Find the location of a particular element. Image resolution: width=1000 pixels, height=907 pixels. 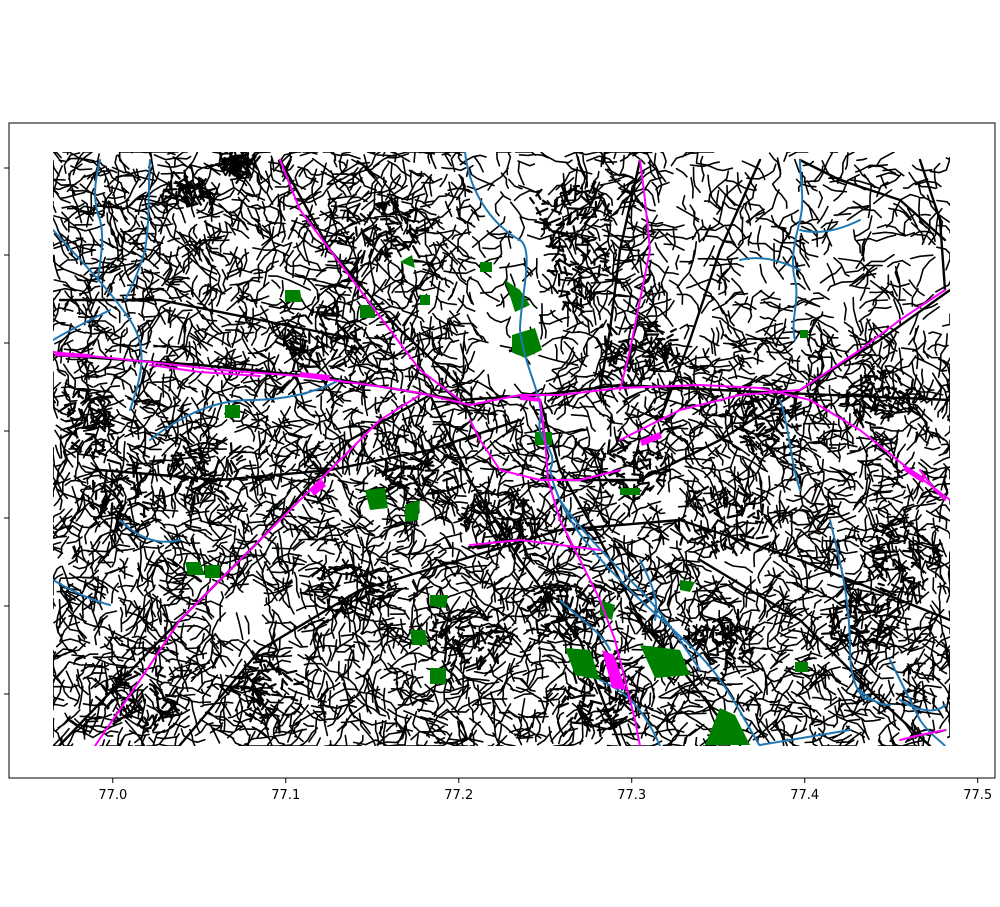

x-tick-label: 77.4 is located at coordinates (804, 795).